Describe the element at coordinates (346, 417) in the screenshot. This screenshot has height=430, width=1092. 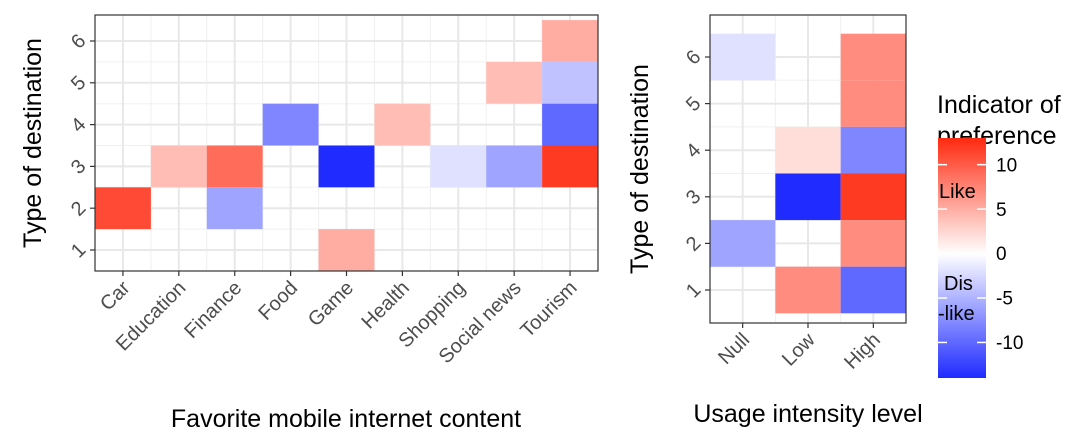
I see `panel1-x-axis-label: Favorite mobile internet content` at that location.